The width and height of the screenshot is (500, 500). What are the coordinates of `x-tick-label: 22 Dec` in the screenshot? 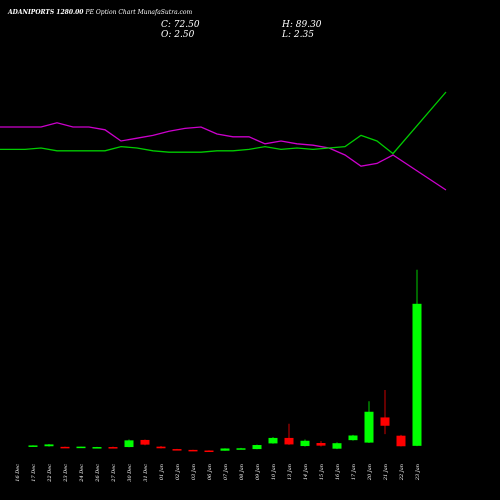 It's located at (50, 473).